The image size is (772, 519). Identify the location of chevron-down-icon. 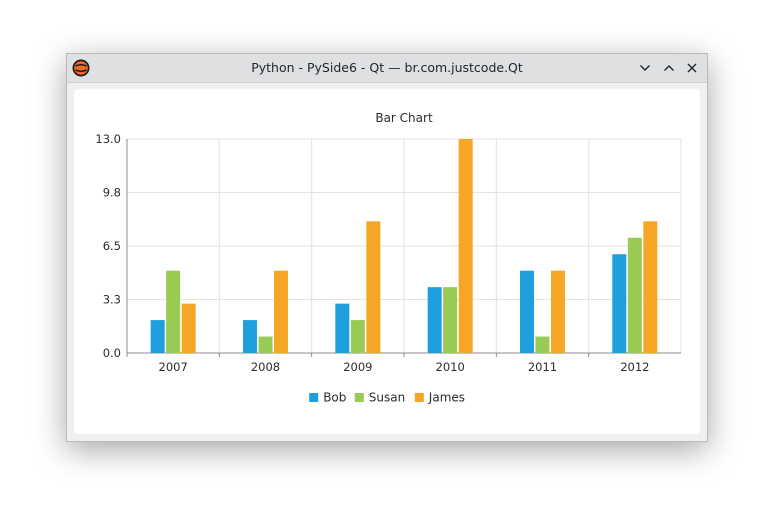
(645, 68).